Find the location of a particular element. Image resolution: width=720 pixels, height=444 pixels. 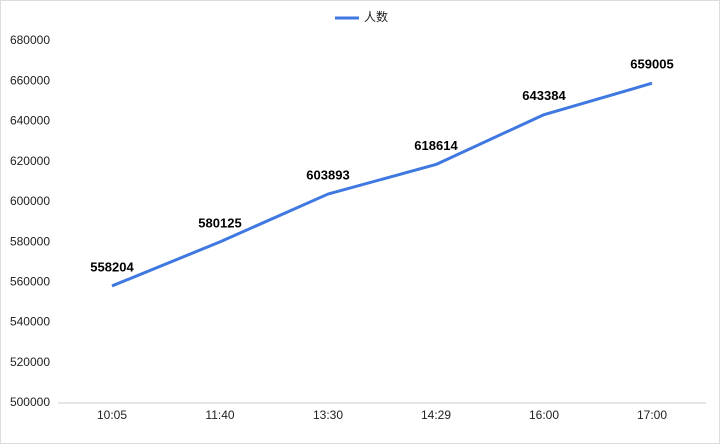

data-label: 643384 is located at coordinates (544, 95).